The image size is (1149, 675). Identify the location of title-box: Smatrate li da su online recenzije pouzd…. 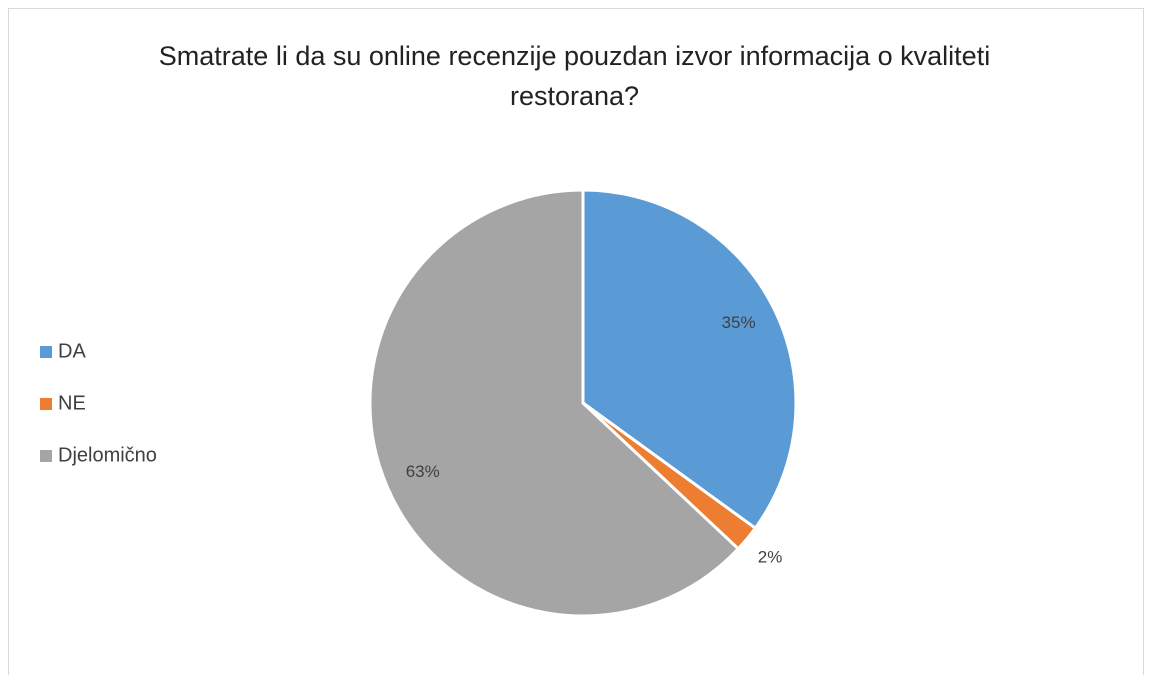
(574, 76).